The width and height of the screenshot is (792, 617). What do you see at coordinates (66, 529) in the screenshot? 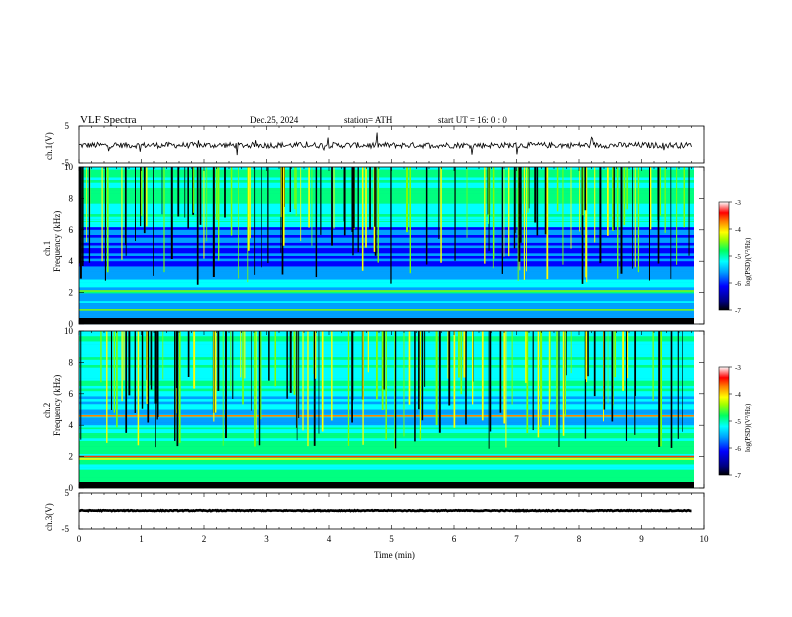
I see `y-tick-label: -5` at bounding box center [66, 529].